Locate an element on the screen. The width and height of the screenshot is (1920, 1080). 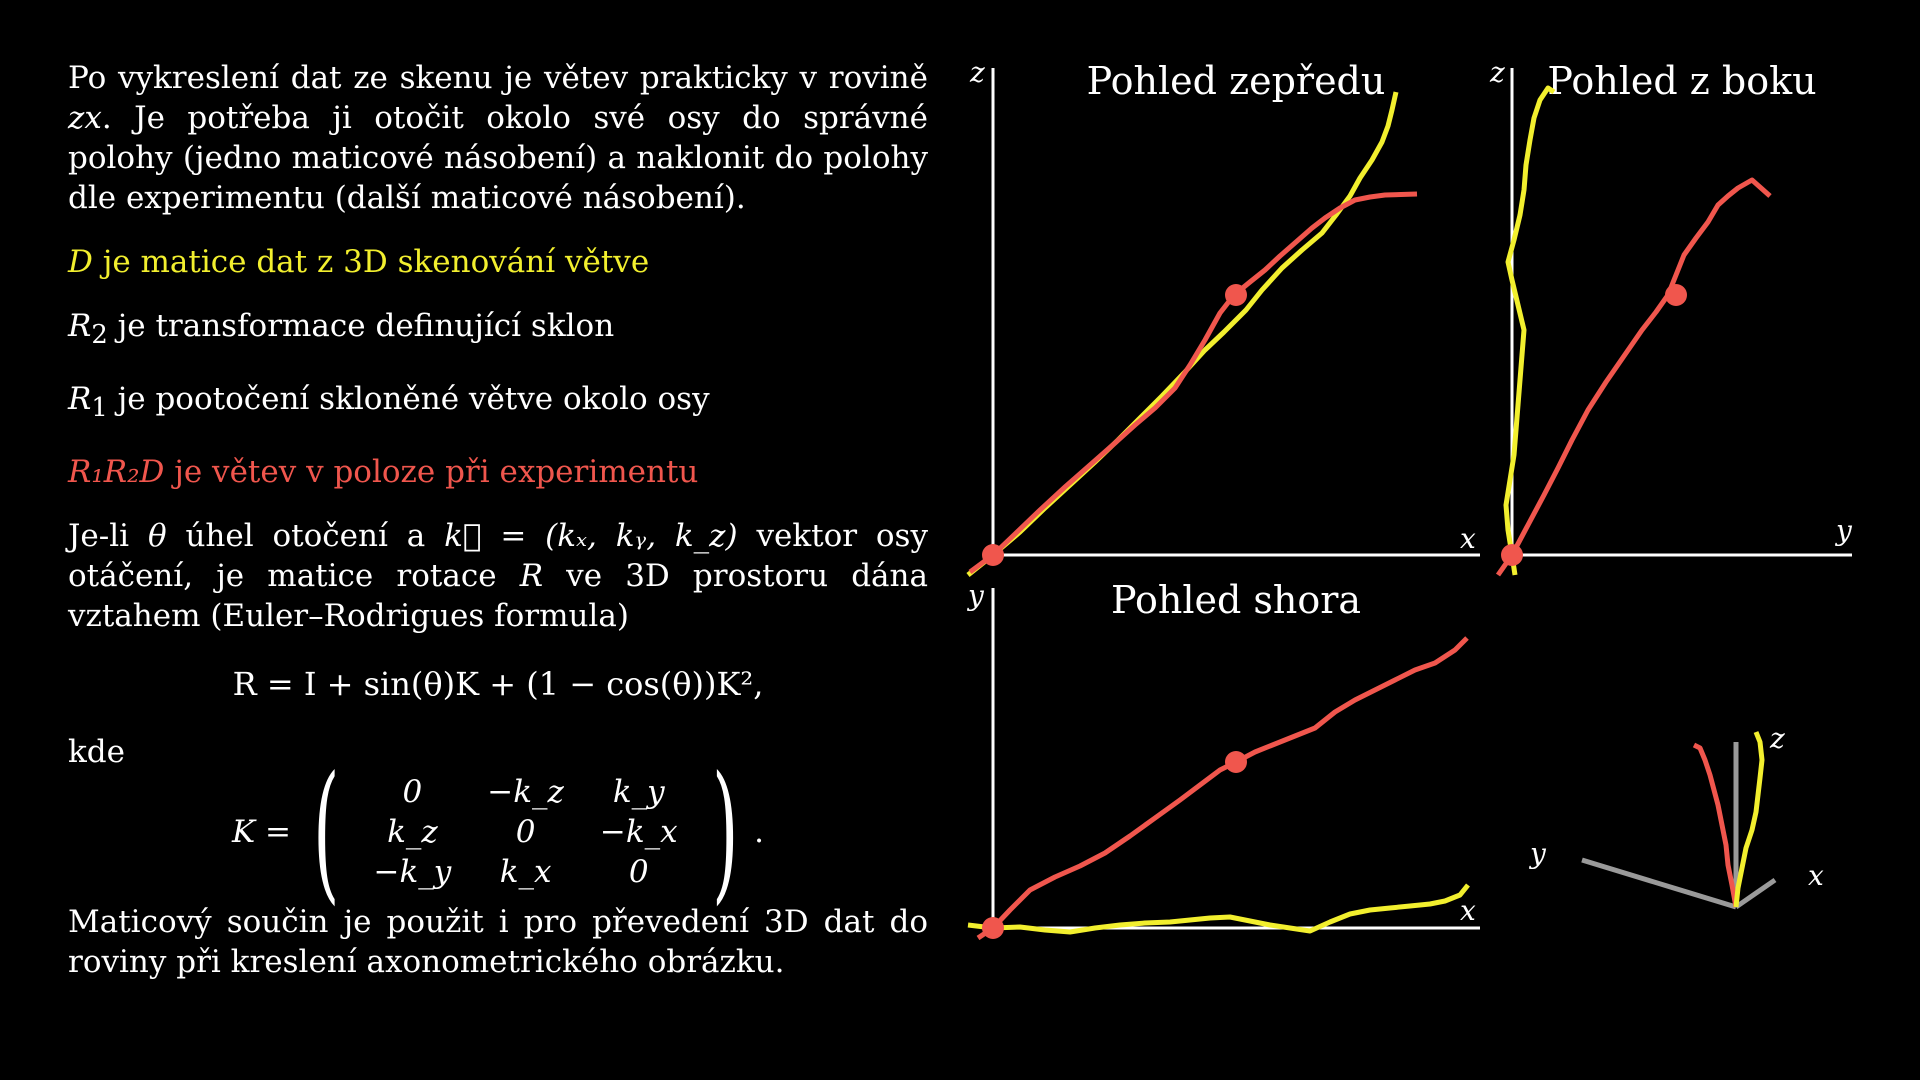
rot-text-a: Je-li is located at coordinates (108, 536).